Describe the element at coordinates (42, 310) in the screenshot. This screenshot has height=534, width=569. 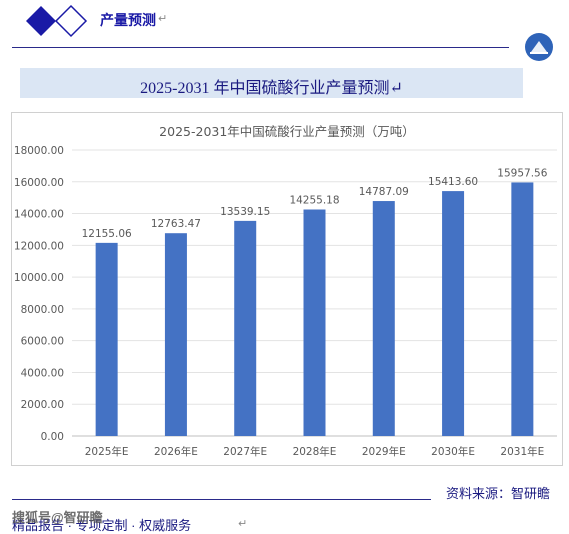
I see `y-tick-label: 8000.00` at that location.